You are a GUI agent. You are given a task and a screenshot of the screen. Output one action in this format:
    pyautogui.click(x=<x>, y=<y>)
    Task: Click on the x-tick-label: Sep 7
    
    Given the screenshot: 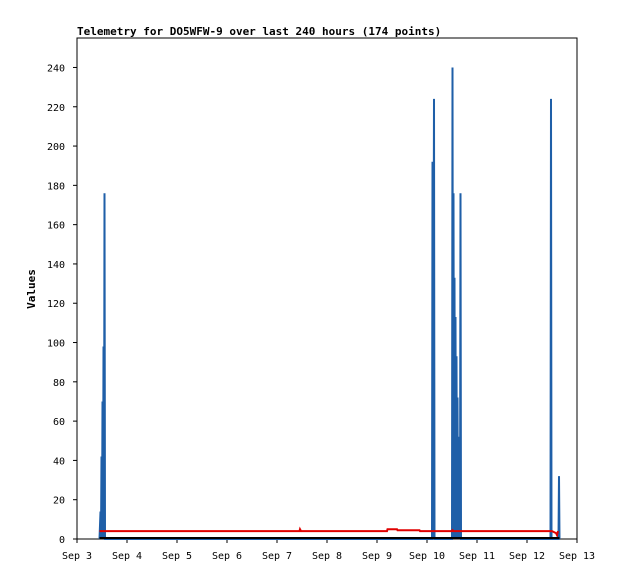 What is the action you would take?
    pyautogui.click(x=277, y=556)
    